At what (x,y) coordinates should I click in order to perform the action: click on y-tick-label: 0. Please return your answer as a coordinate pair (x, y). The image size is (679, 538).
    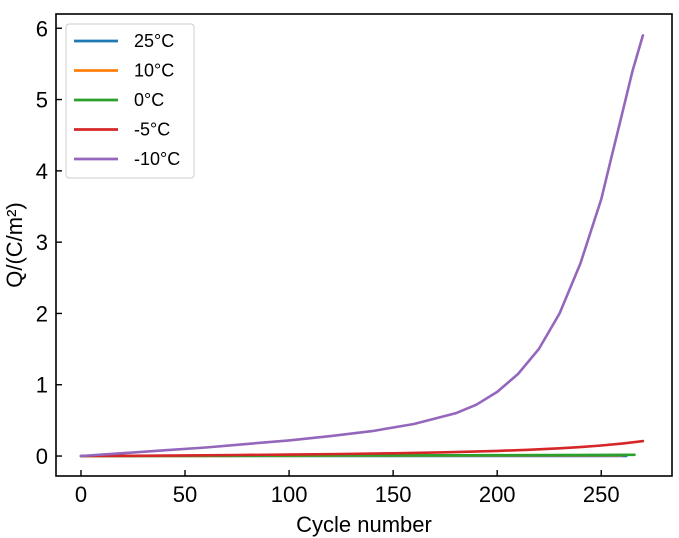
    Looking at the image, I should click on (42, 456).